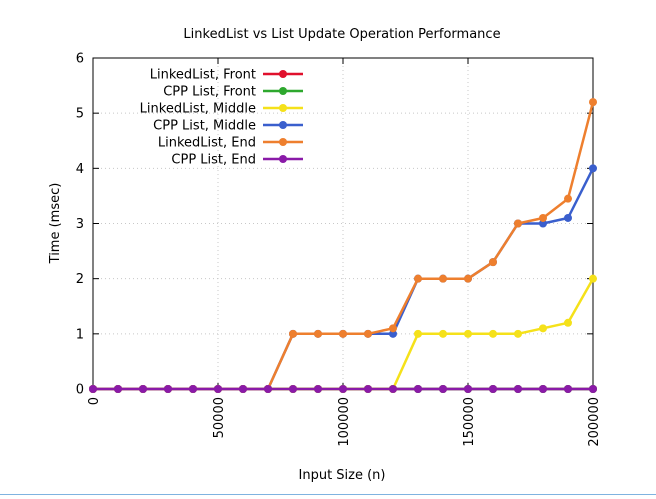 Image resolution: width=656 pixels, height=499 pixels. I want to click on x-tick-label: 0, so click(94, 401).